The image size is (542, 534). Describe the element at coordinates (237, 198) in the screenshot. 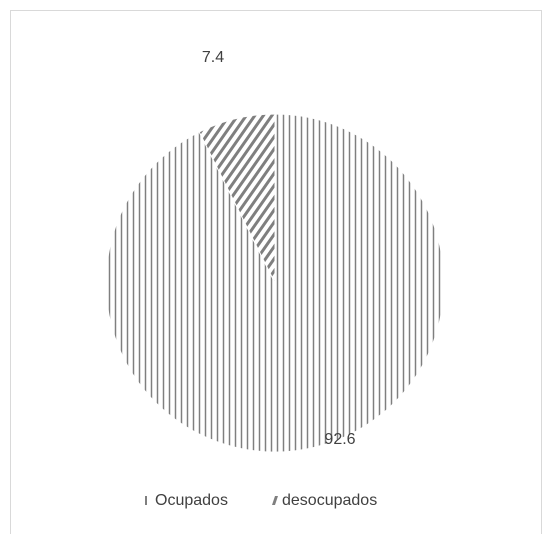

I see `pie-slice` at that location.